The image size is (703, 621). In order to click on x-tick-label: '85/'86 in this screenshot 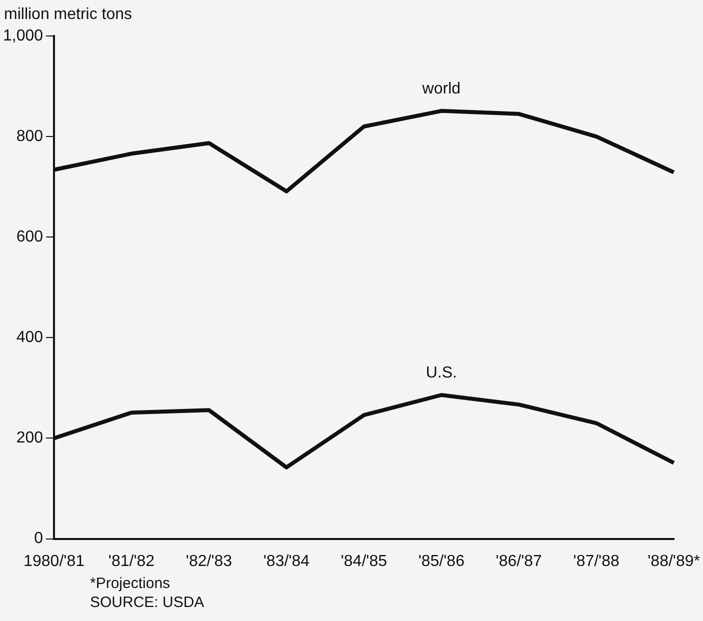, I will do `click(441, 561)`.